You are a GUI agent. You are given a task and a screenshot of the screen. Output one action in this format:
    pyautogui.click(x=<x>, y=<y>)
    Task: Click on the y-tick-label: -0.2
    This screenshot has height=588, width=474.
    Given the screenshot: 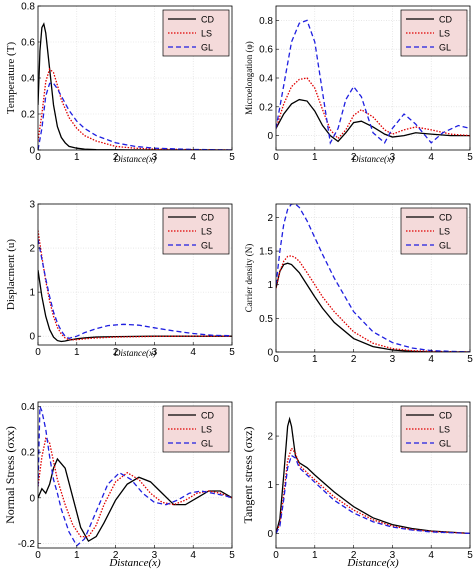 What is the action you would take?
    pyautogui.click(x=27, y=544)
    